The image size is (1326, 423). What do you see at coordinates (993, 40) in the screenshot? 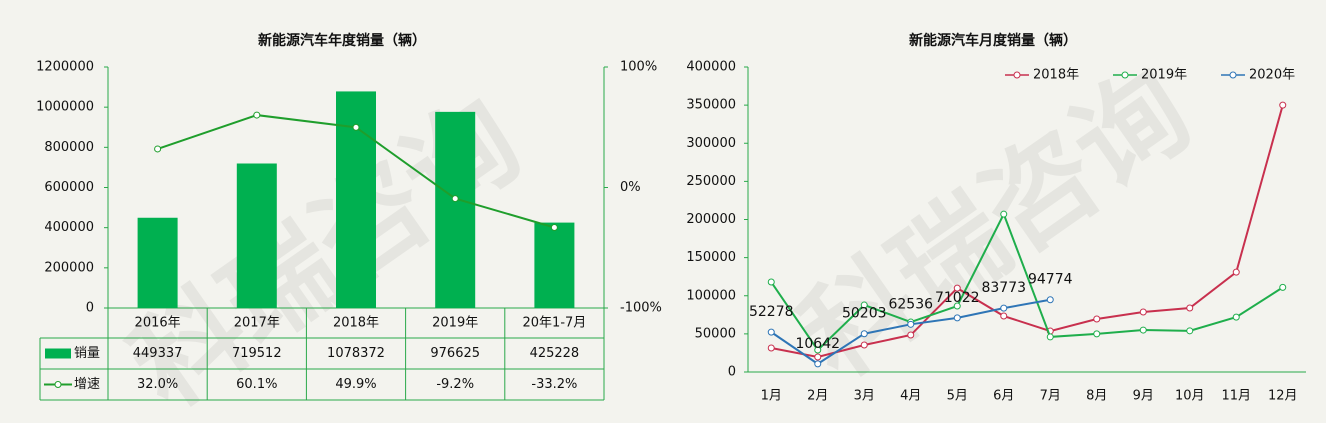
I see `chart-title: 新能源汽车月度销量（辆）` at bounding box center [993, 40].